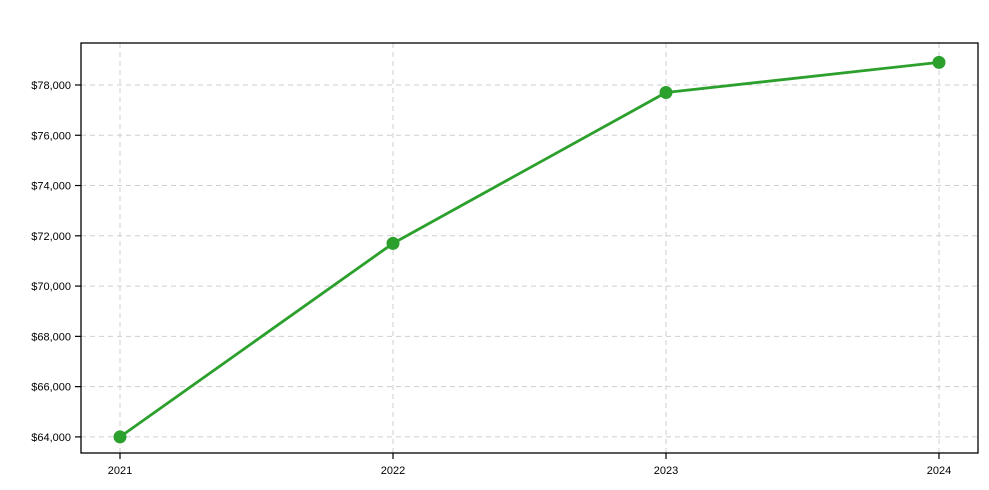 The width and height of the screenshot is (989, 490). What do you see at coordinates (120, 471) in the screenshot?
I see `x-tick-label: 2021` at bounding box center [120, 471].